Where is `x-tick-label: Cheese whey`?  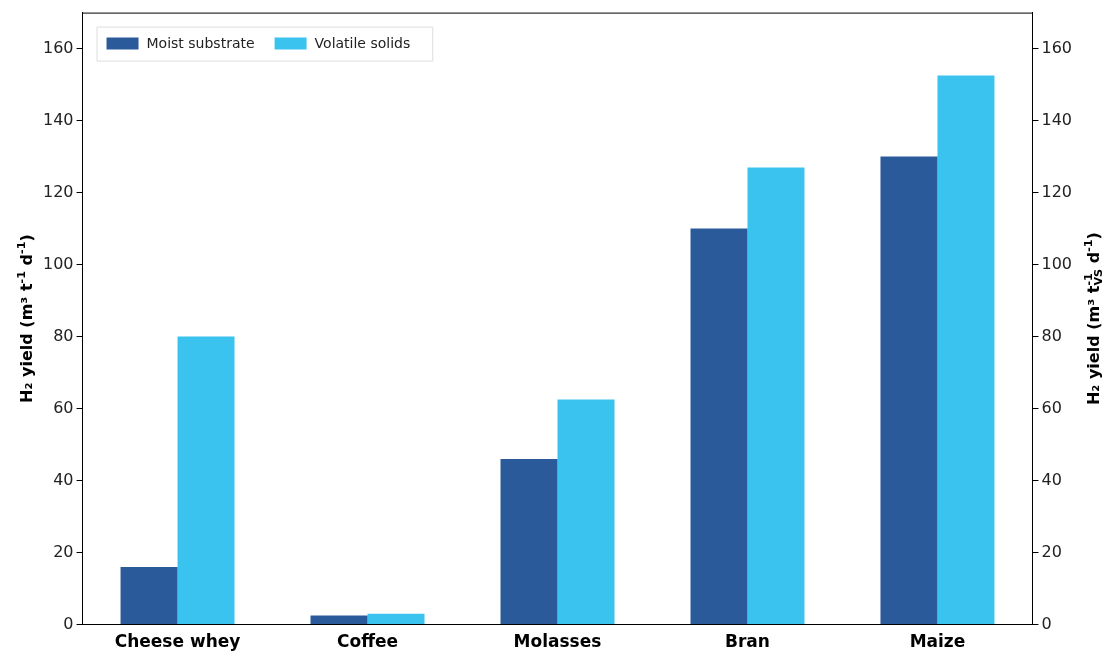
x-tick-label: Cheese whey is located at coordinates (177, 641).